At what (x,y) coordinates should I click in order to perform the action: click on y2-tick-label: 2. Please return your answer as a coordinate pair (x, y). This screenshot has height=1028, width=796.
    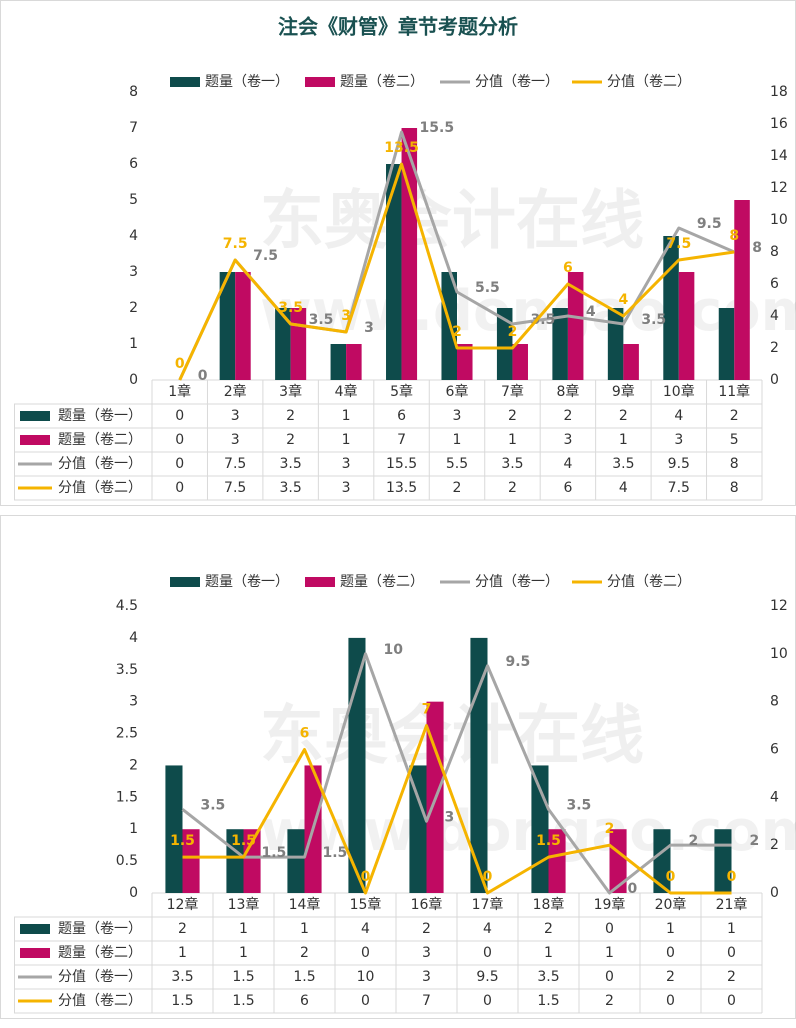
    Looking at the image, I should click on (774, 348).